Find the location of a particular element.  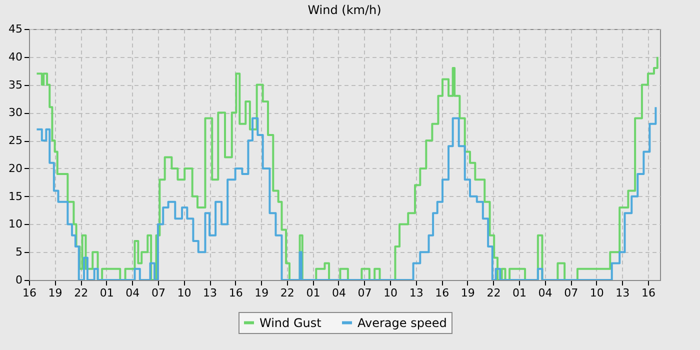

legend-label: Wind Gust is located at coordinates (291, 323).